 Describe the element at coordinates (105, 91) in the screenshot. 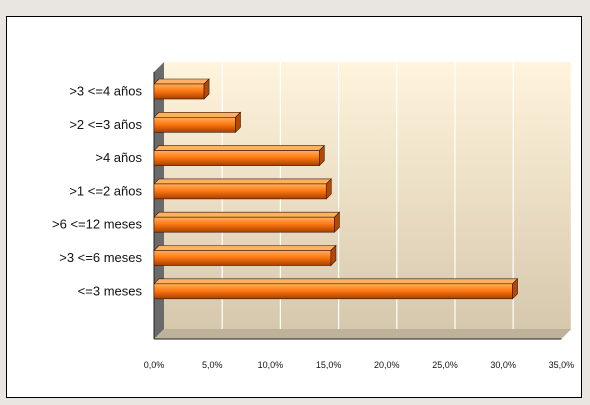

I see `category-label: >3 <=4 años` at that location.